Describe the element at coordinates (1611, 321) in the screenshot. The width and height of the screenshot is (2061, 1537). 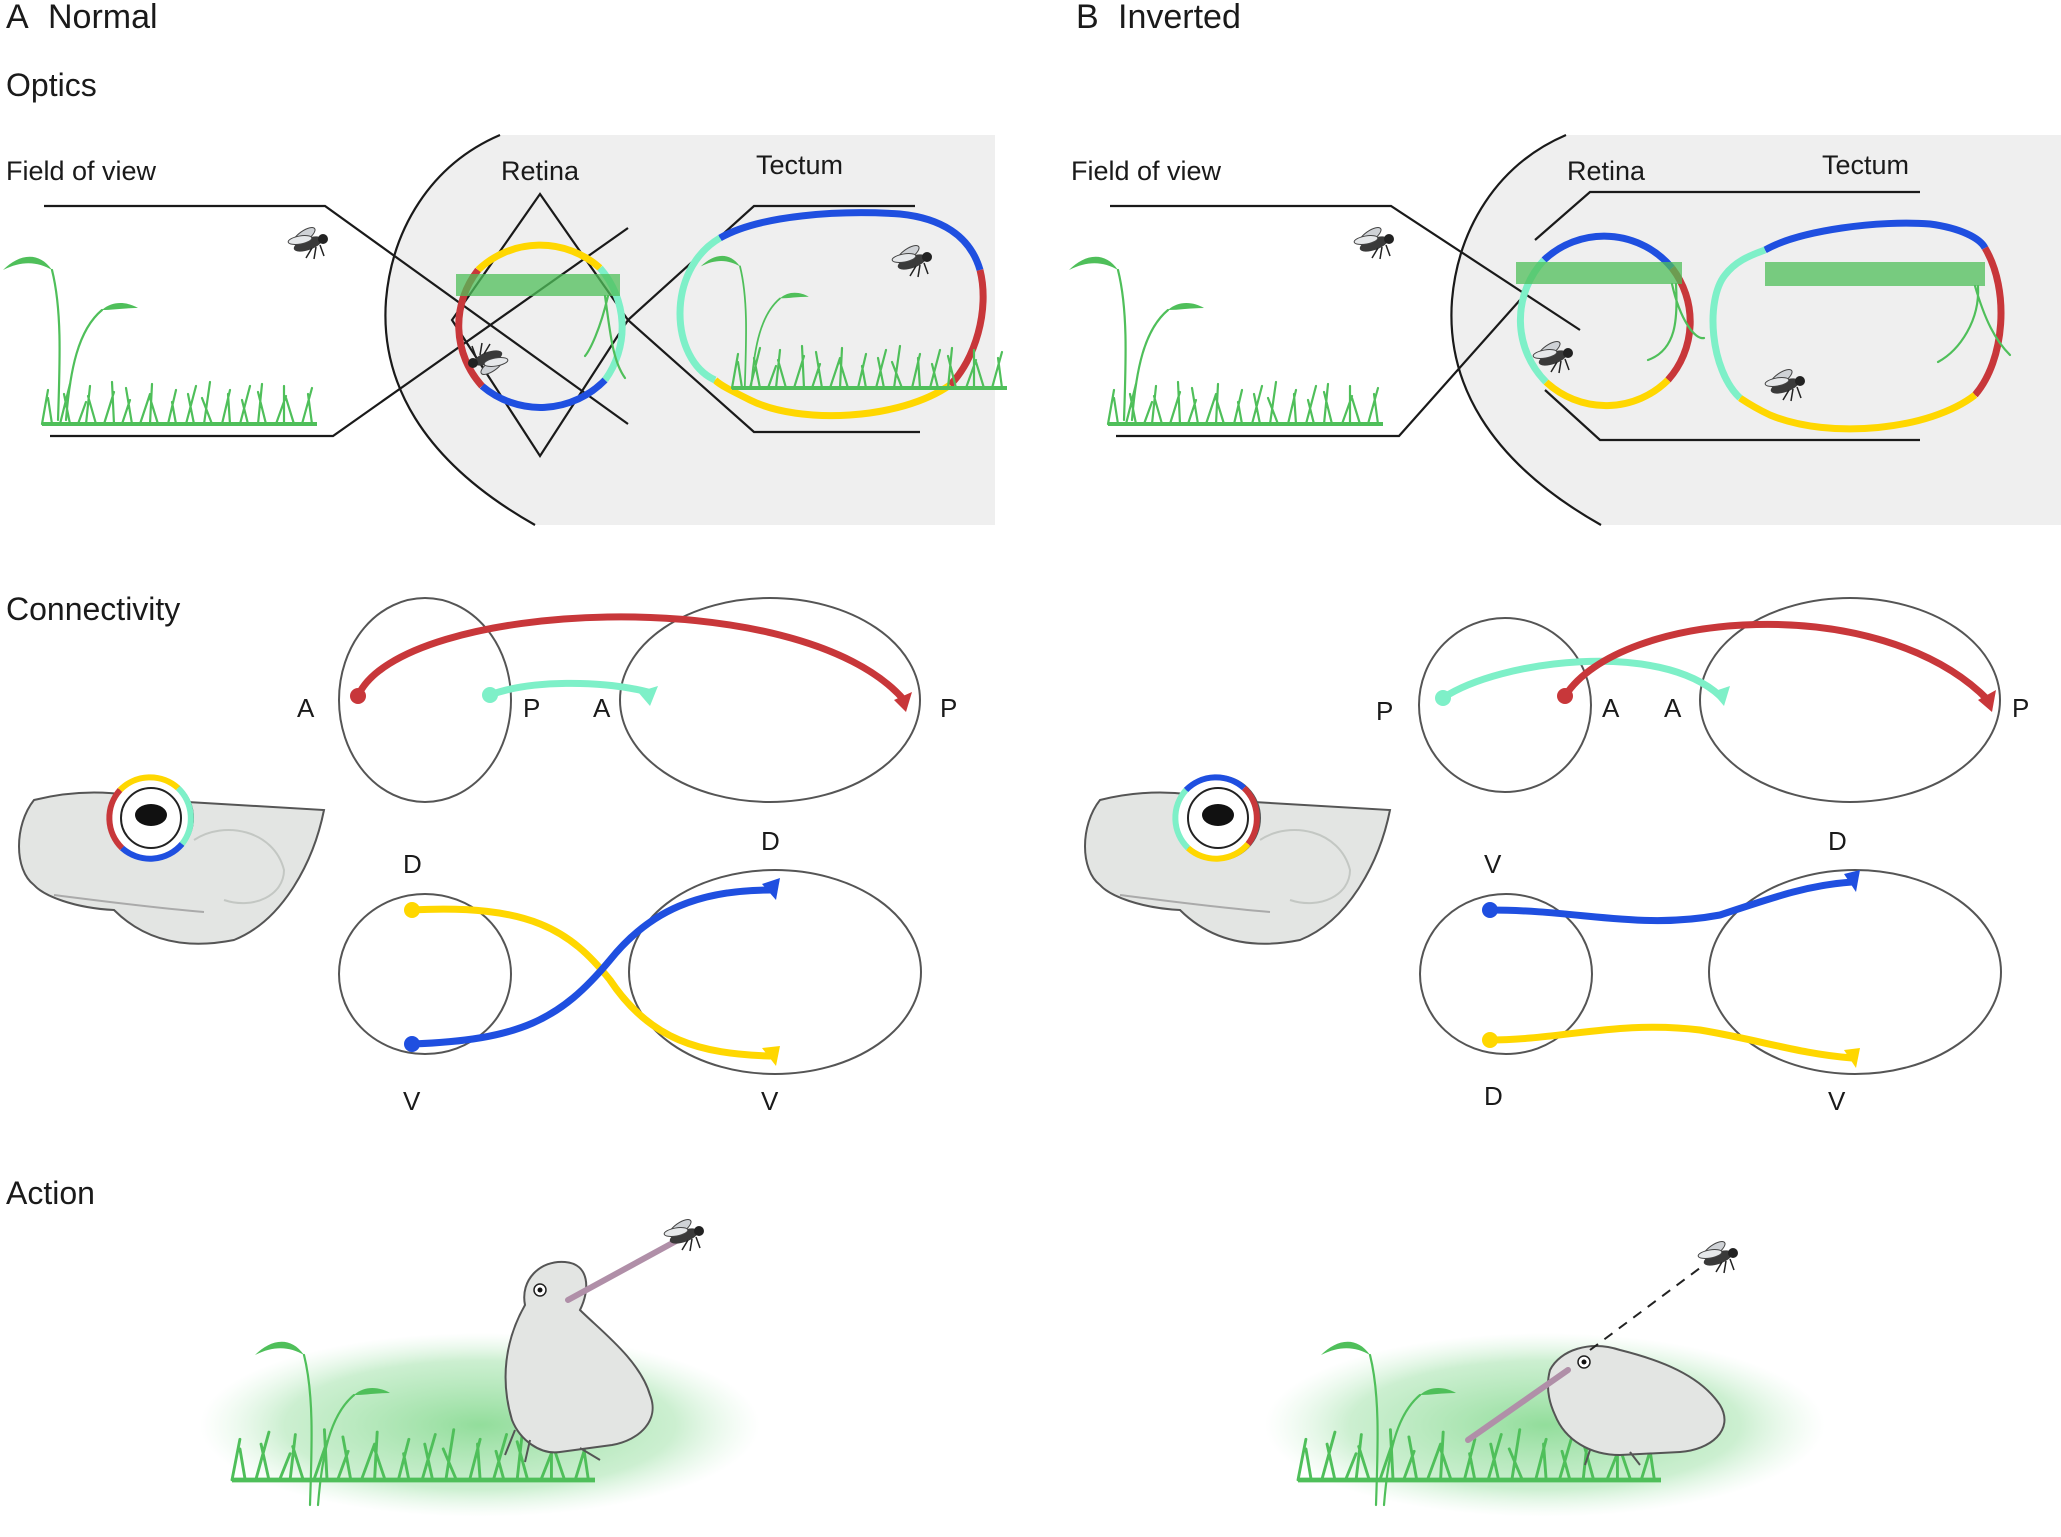
I see `retina-circle-b` at that location.